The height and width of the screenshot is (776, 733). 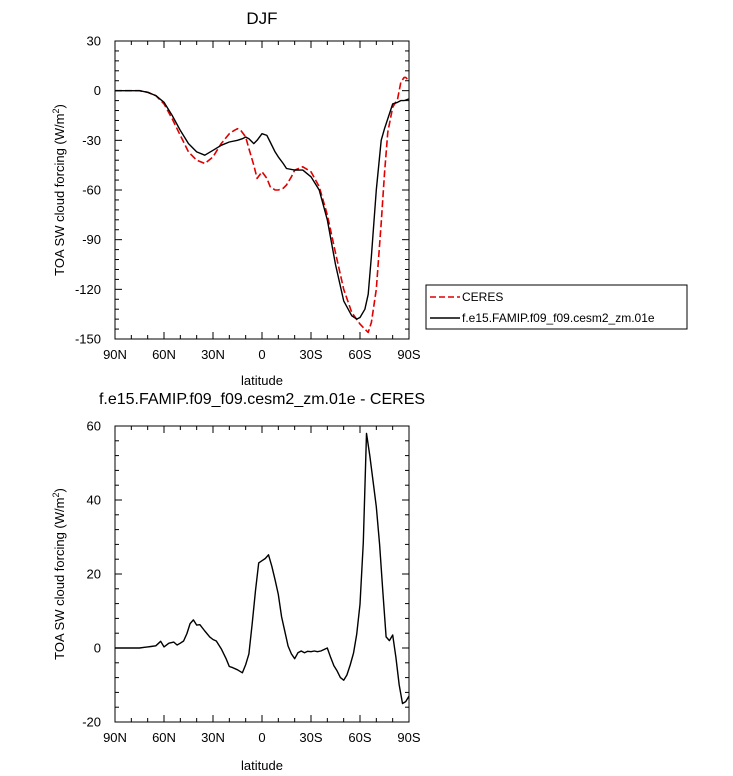 What do you see at coordinates (94, 426) in the screenshot?
I see `bottom-y-tick-label: 60` at bounding box center [94, 426].